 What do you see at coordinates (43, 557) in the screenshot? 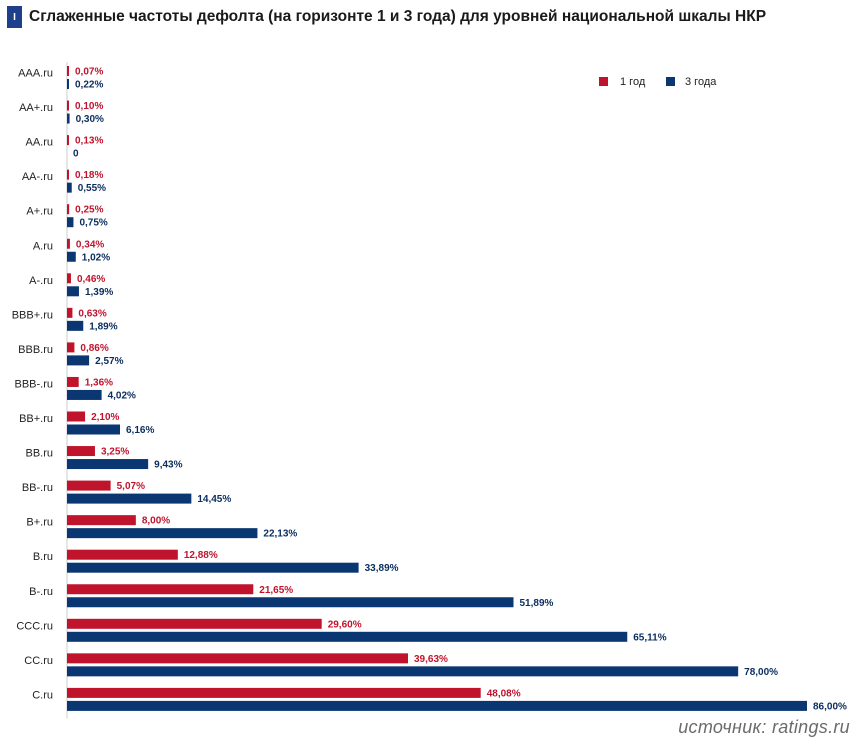
I see `category-label: B.ru` at bounding box center [43, 557].